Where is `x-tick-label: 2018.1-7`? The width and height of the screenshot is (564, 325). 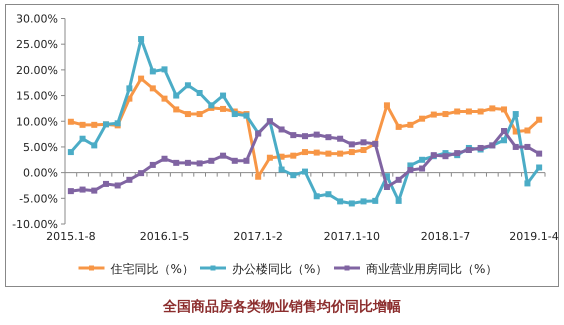 x-tick-label: 2018.1-7 is located at coordinates (445, 236).